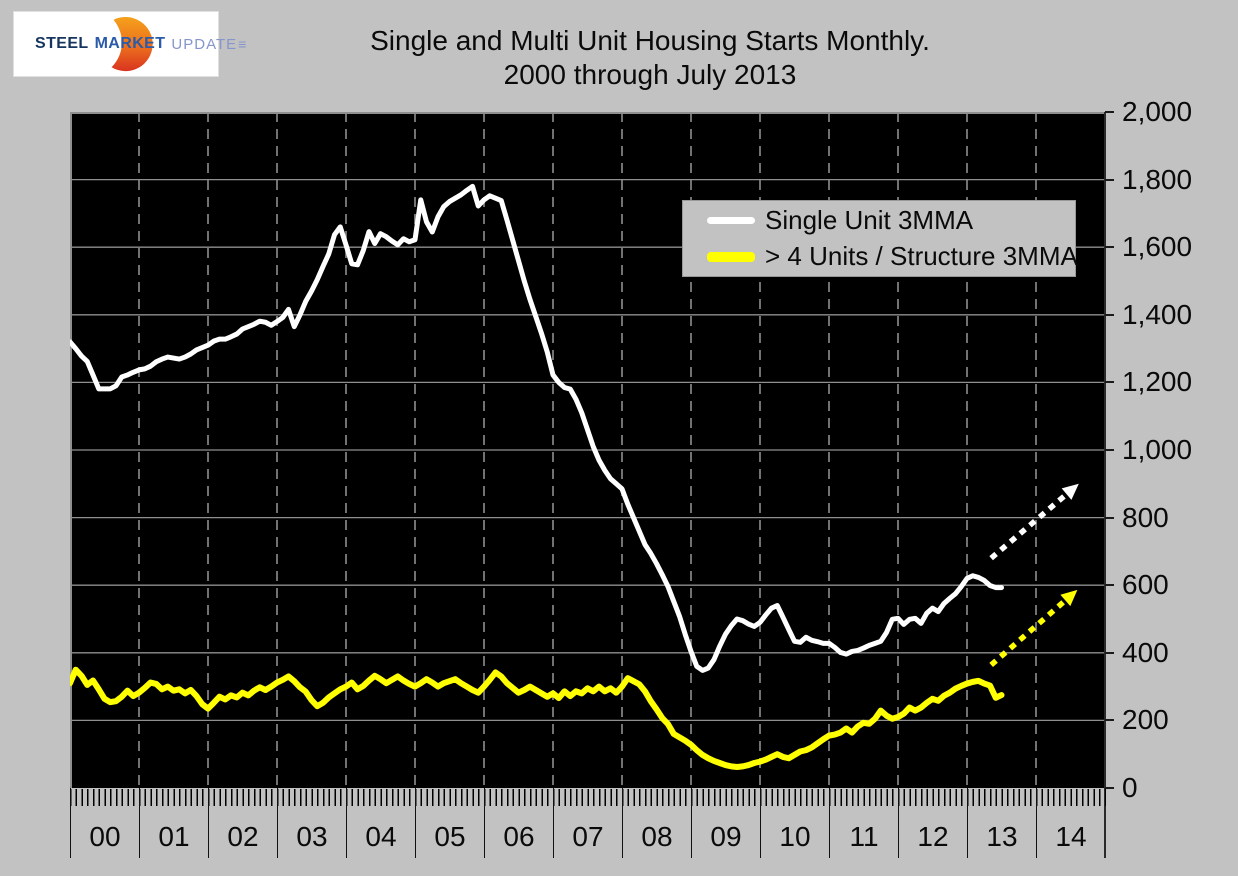 The height and width of the screenshot is (876, 1238). Describe the element at coordinates (864, 836) in the screenshot. I see `x-year-label: 11` at that location.